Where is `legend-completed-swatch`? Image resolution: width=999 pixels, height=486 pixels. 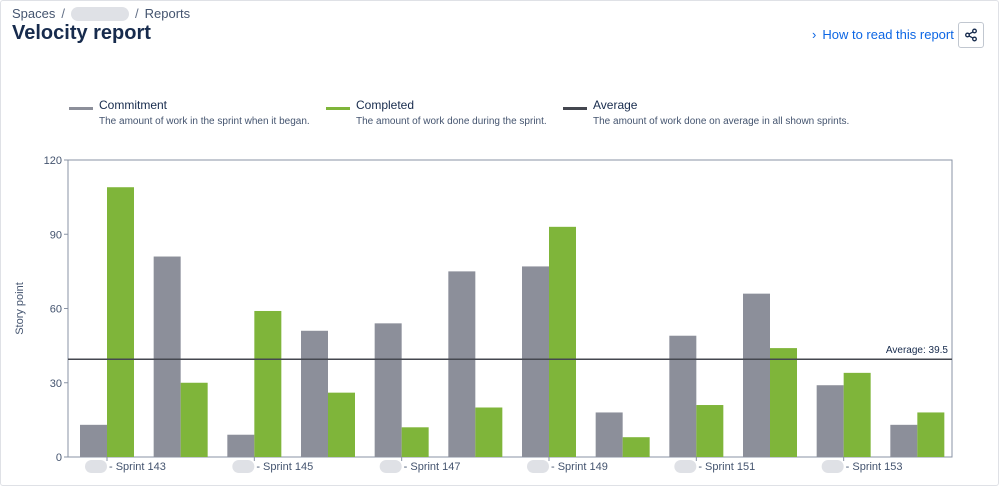 legend-completed-swatch is located at coordinates (338, 108).